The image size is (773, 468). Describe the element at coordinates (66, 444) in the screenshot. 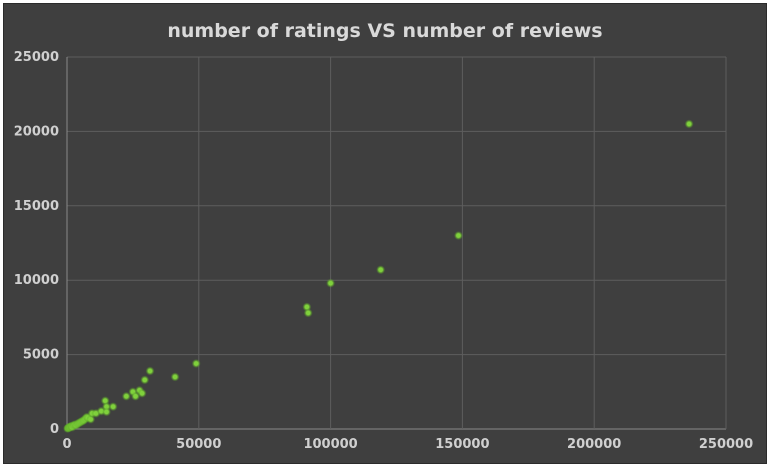

I see `x-tick-label: 0` at that location.